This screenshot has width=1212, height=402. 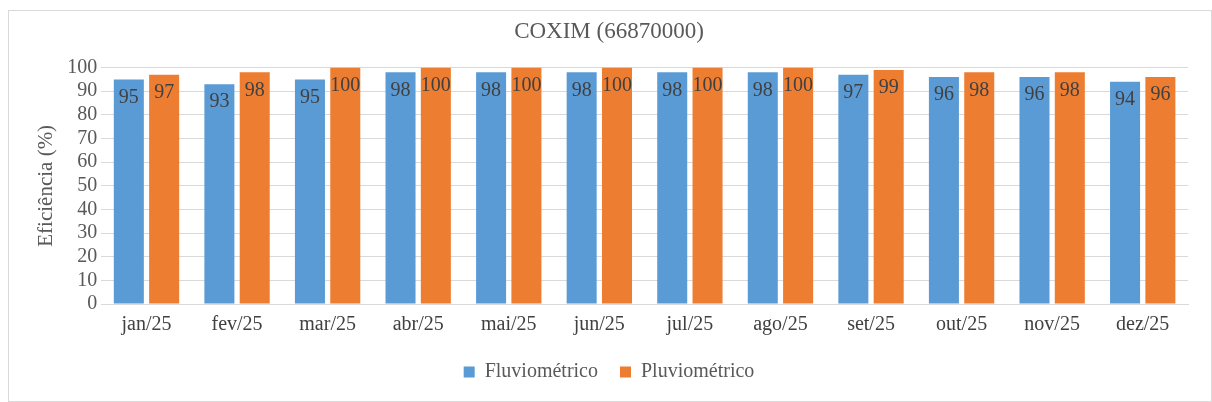 I want to click on x-tick-label: set/25, so click(x=871, y=323).